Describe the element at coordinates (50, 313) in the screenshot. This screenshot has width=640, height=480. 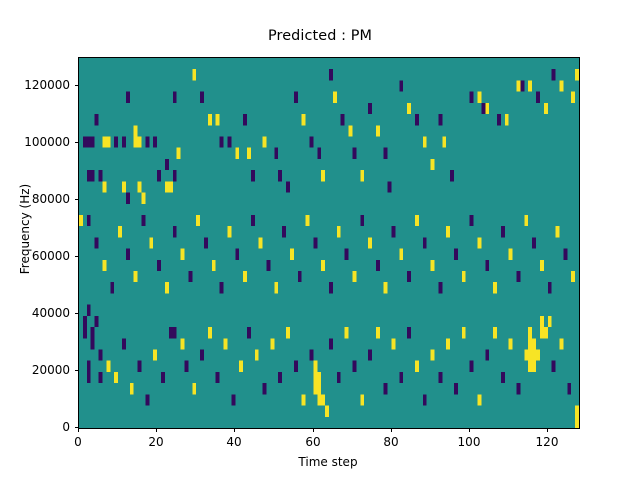
I see `ytick-label-40000: 40000` at that location.